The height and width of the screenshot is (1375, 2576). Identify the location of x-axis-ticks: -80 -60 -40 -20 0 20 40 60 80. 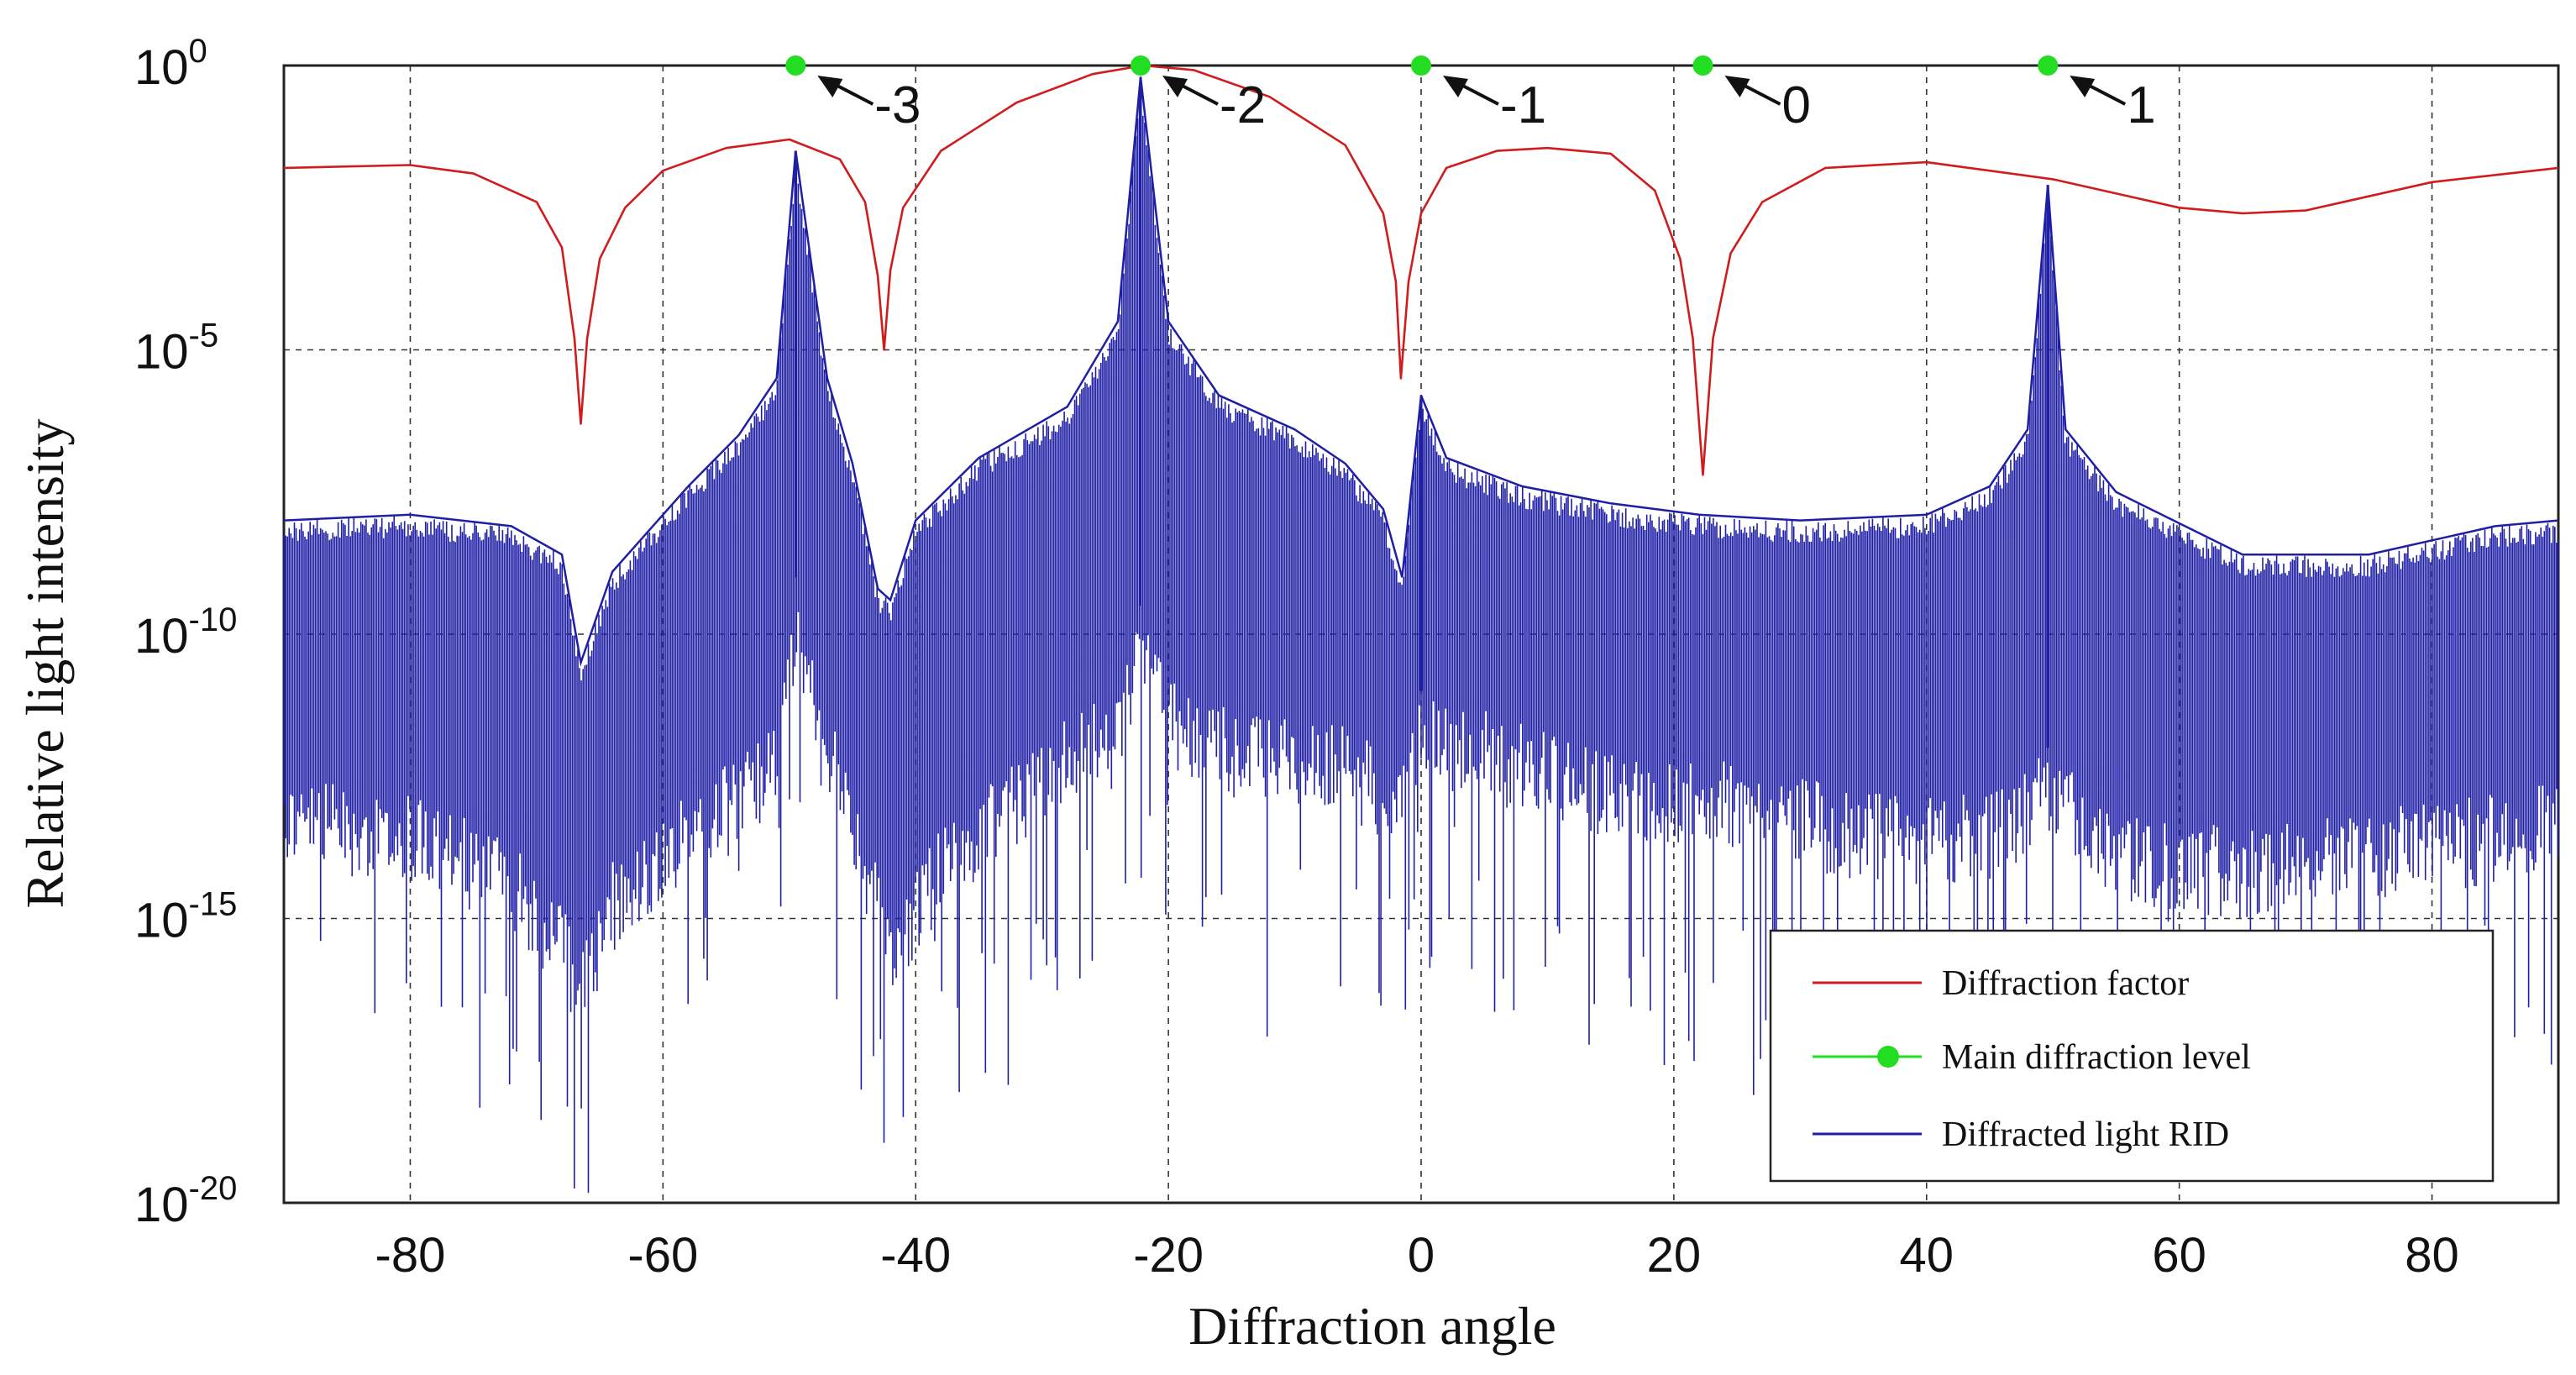
(1417, 1255).